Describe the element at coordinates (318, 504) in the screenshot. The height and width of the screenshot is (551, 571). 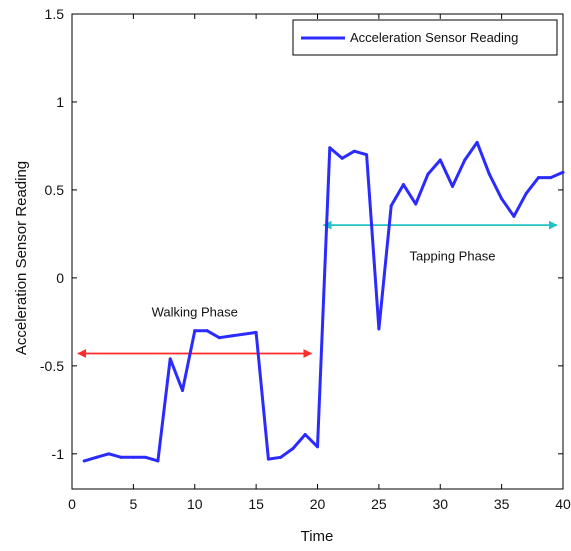
I see `x-tick-label: 20` at that location.